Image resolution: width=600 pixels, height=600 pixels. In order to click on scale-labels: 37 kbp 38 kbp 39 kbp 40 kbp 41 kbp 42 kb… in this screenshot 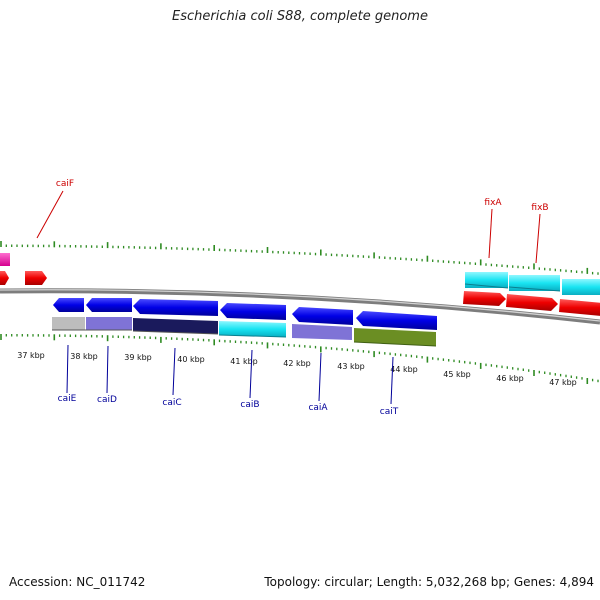, I will do `click(297, 369)`.